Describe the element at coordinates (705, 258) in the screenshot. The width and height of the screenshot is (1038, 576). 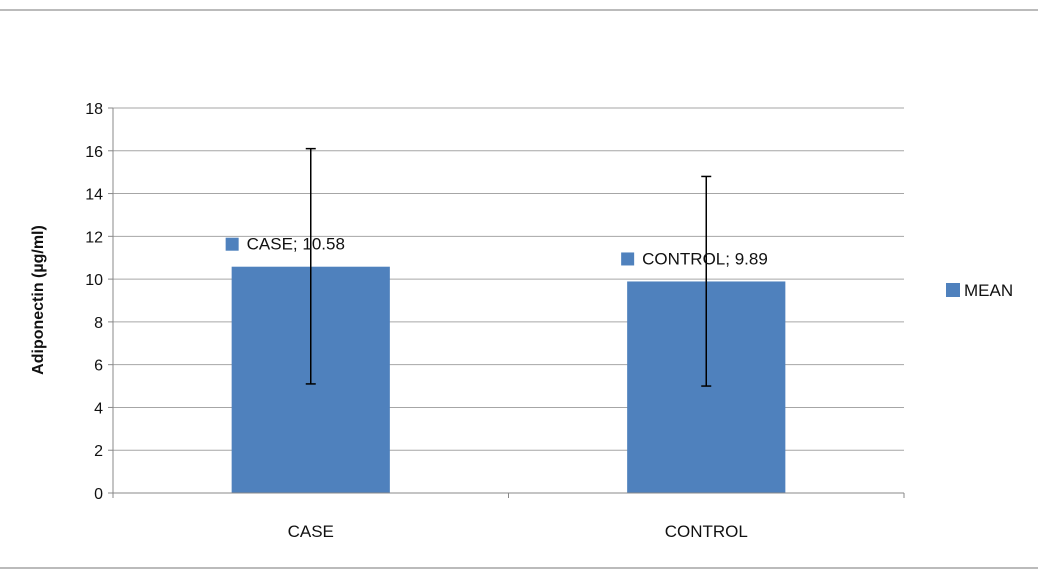
I see `data-label: CONTROL; 9.89` at that location.